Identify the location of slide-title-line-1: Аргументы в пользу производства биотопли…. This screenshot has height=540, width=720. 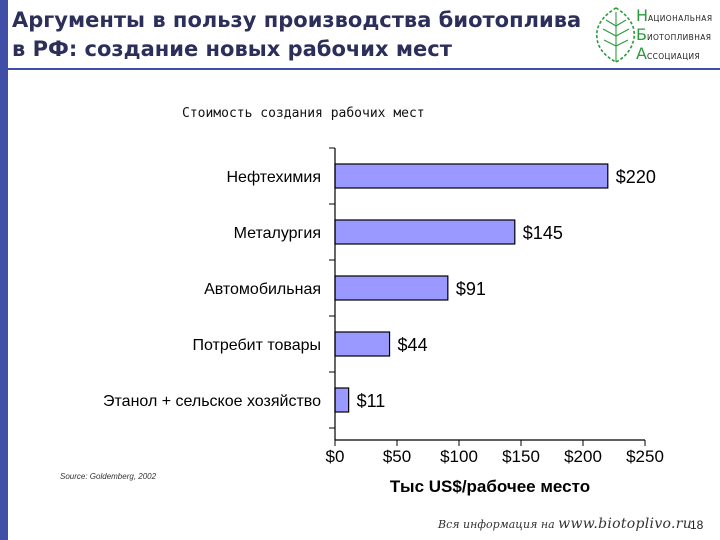
(297, 20).